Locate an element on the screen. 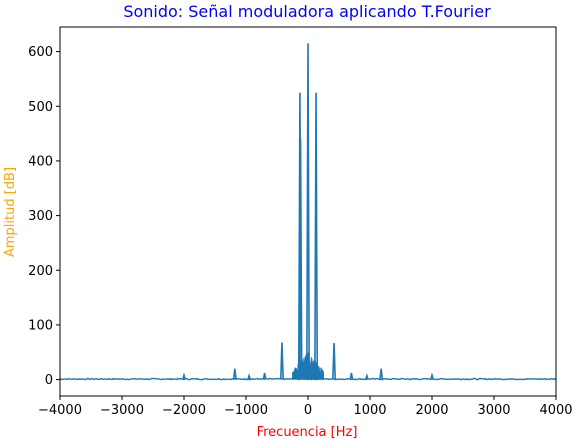 The width and height of the screenshot is (580, 441). x-tick-label: 1000 is located at coordinates (369, 410).